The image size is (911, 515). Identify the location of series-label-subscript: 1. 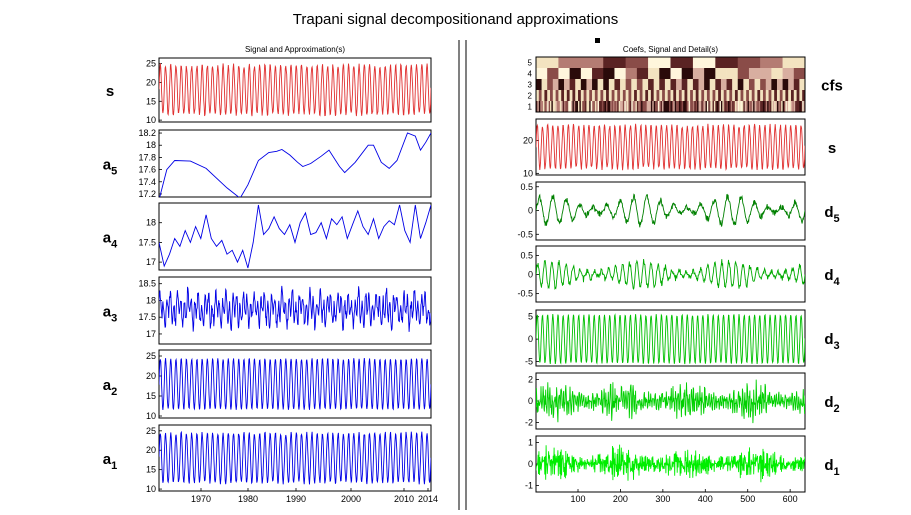
(114, 466).